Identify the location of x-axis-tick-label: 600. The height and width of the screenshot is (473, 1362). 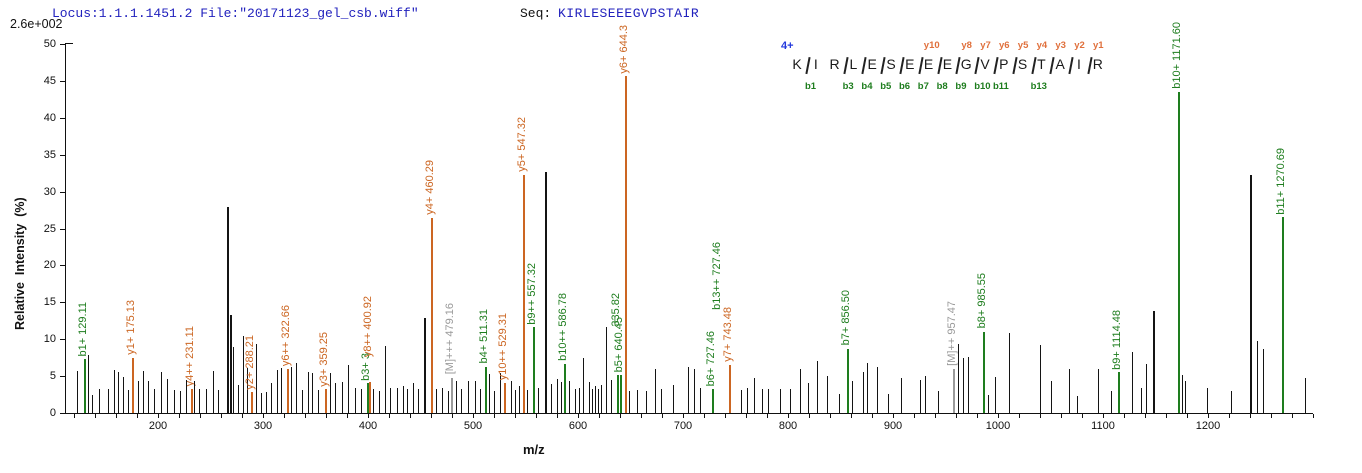
(578, 426).